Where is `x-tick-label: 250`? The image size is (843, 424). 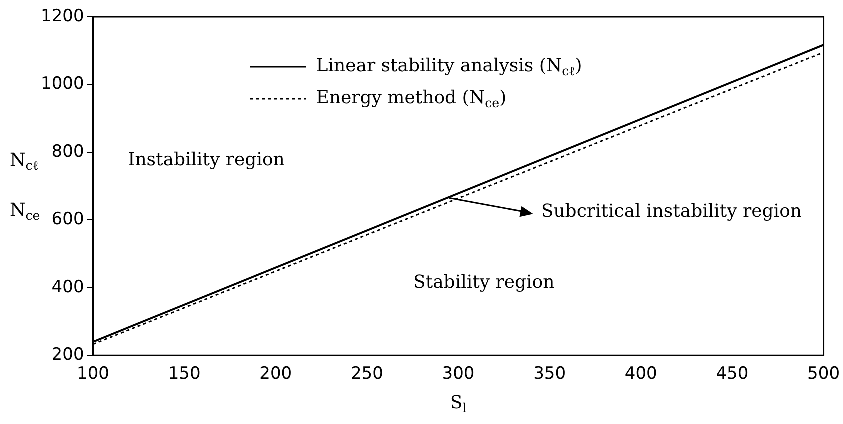
x-tick-label: 250 is located at coordinates (367, 374).